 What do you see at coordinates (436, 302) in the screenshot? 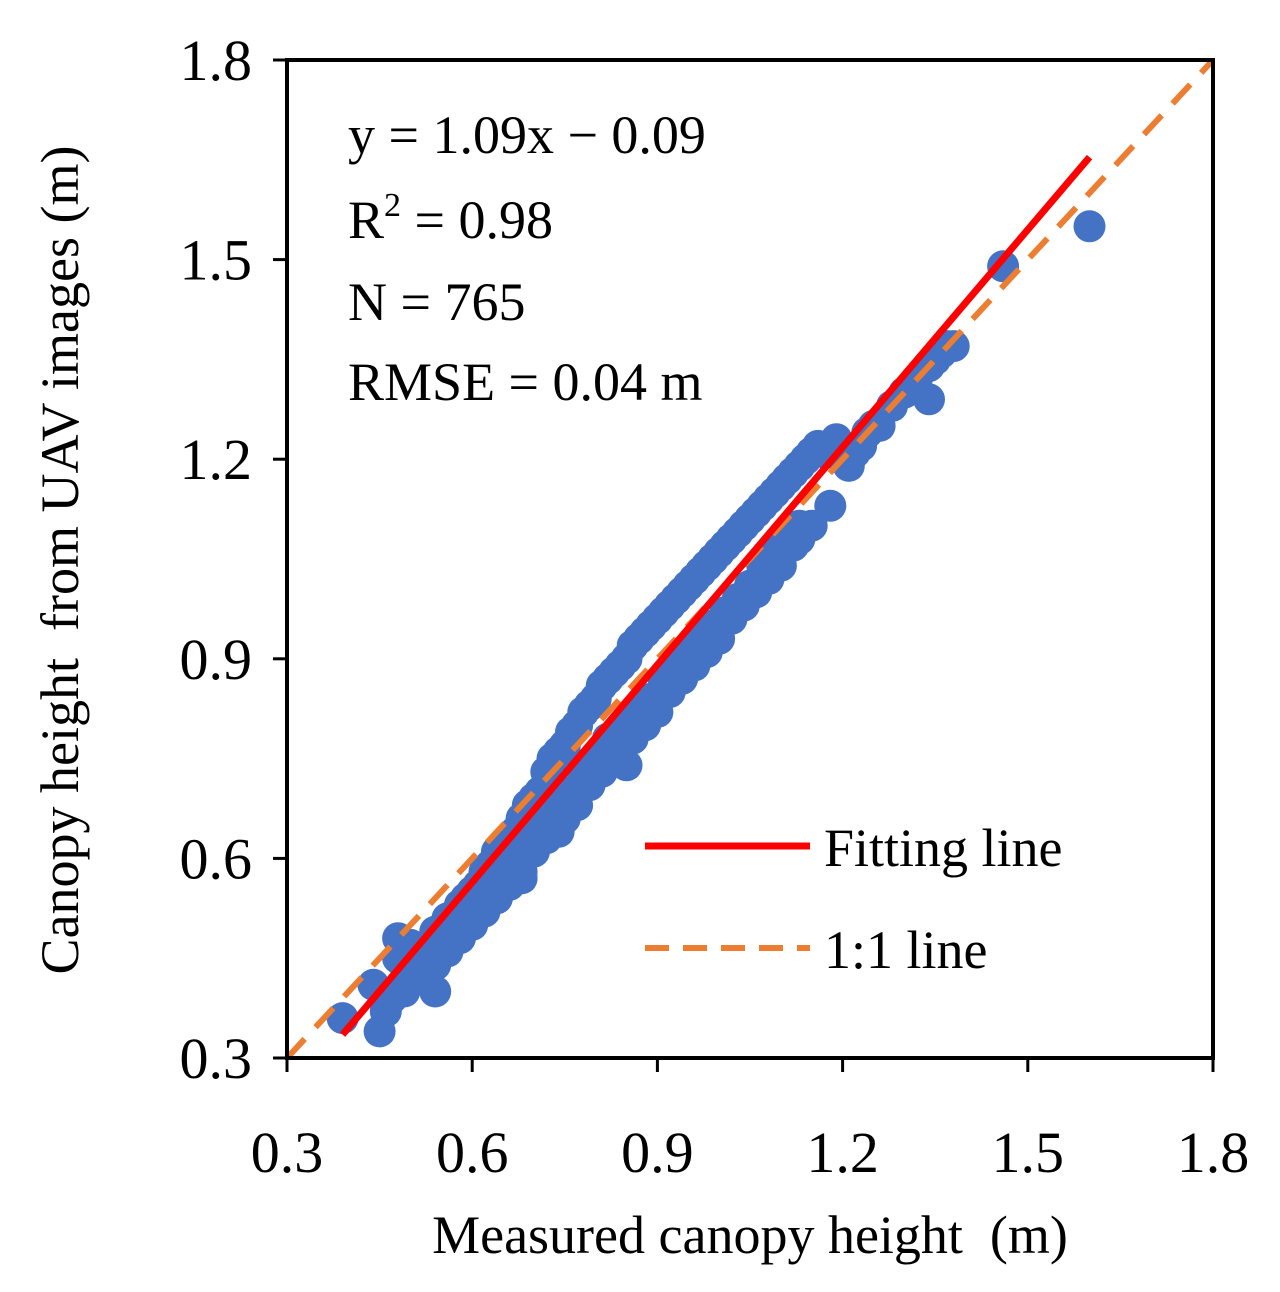
I see `stat-n: N = 765` at bounding box center [436, 302].